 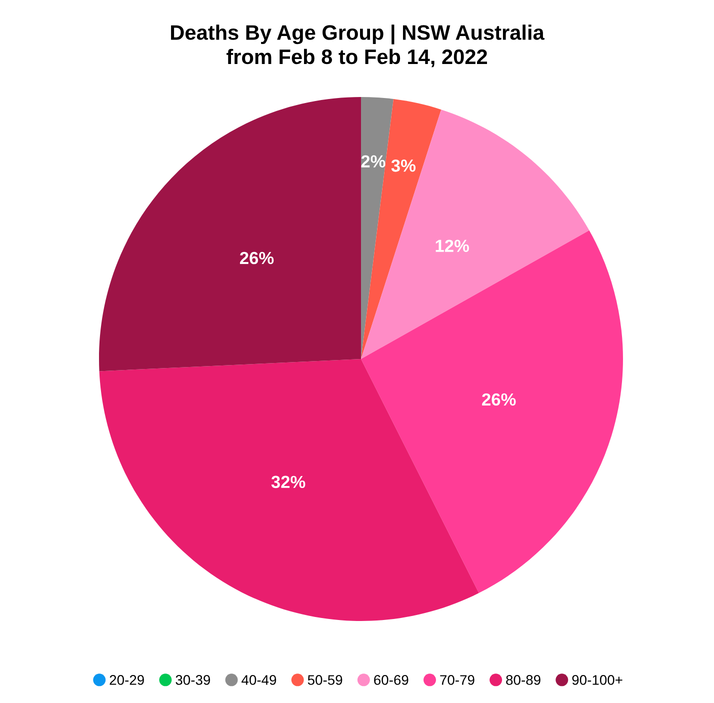 What do you see at coordinates (523, 680) in the screenshot?
I see `legend-label: 80-89` at bounding box center [523, 680].